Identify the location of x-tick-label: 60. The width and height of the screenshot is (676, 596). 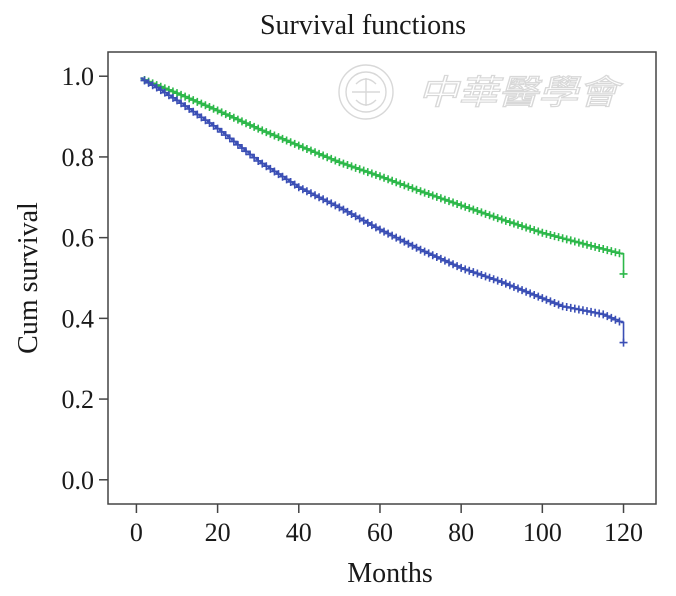
(380, 532).